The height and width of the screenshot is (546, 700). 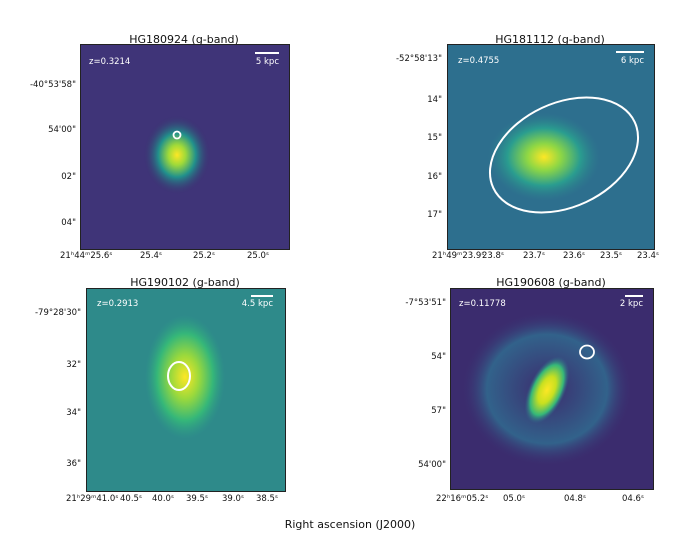 I want to click on ytick: 15", so click(x=434, y=138).